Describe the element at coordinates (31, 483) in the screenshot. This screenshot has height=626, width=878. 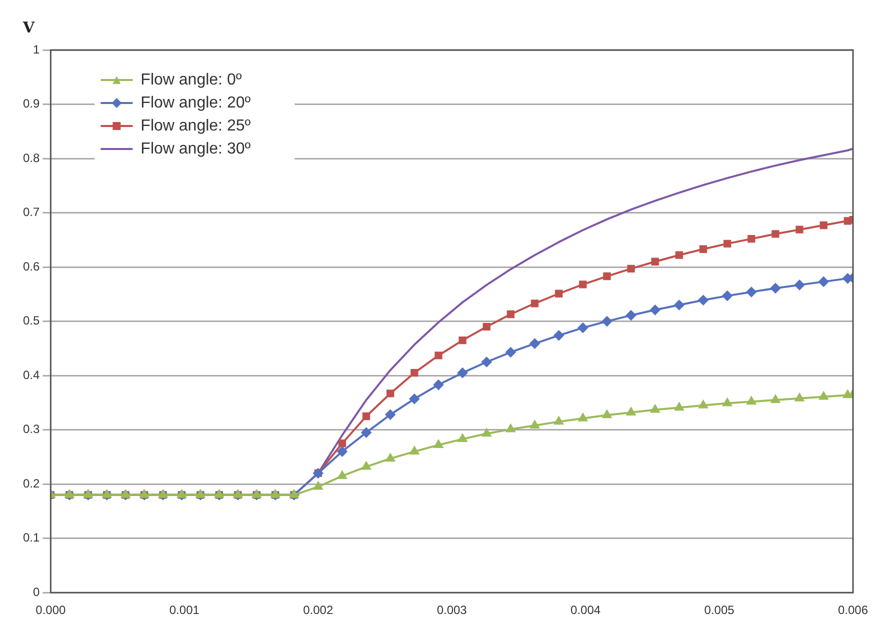
I see `y-tick-label: 0.2` at that location.